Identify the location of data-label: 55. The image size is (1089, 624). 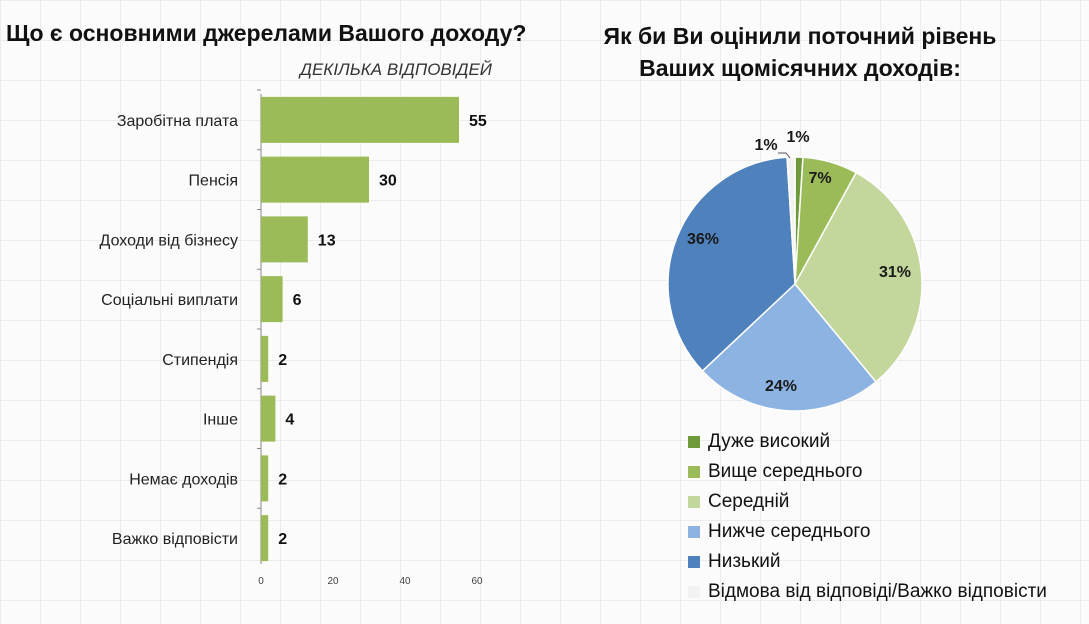
(478, 121).